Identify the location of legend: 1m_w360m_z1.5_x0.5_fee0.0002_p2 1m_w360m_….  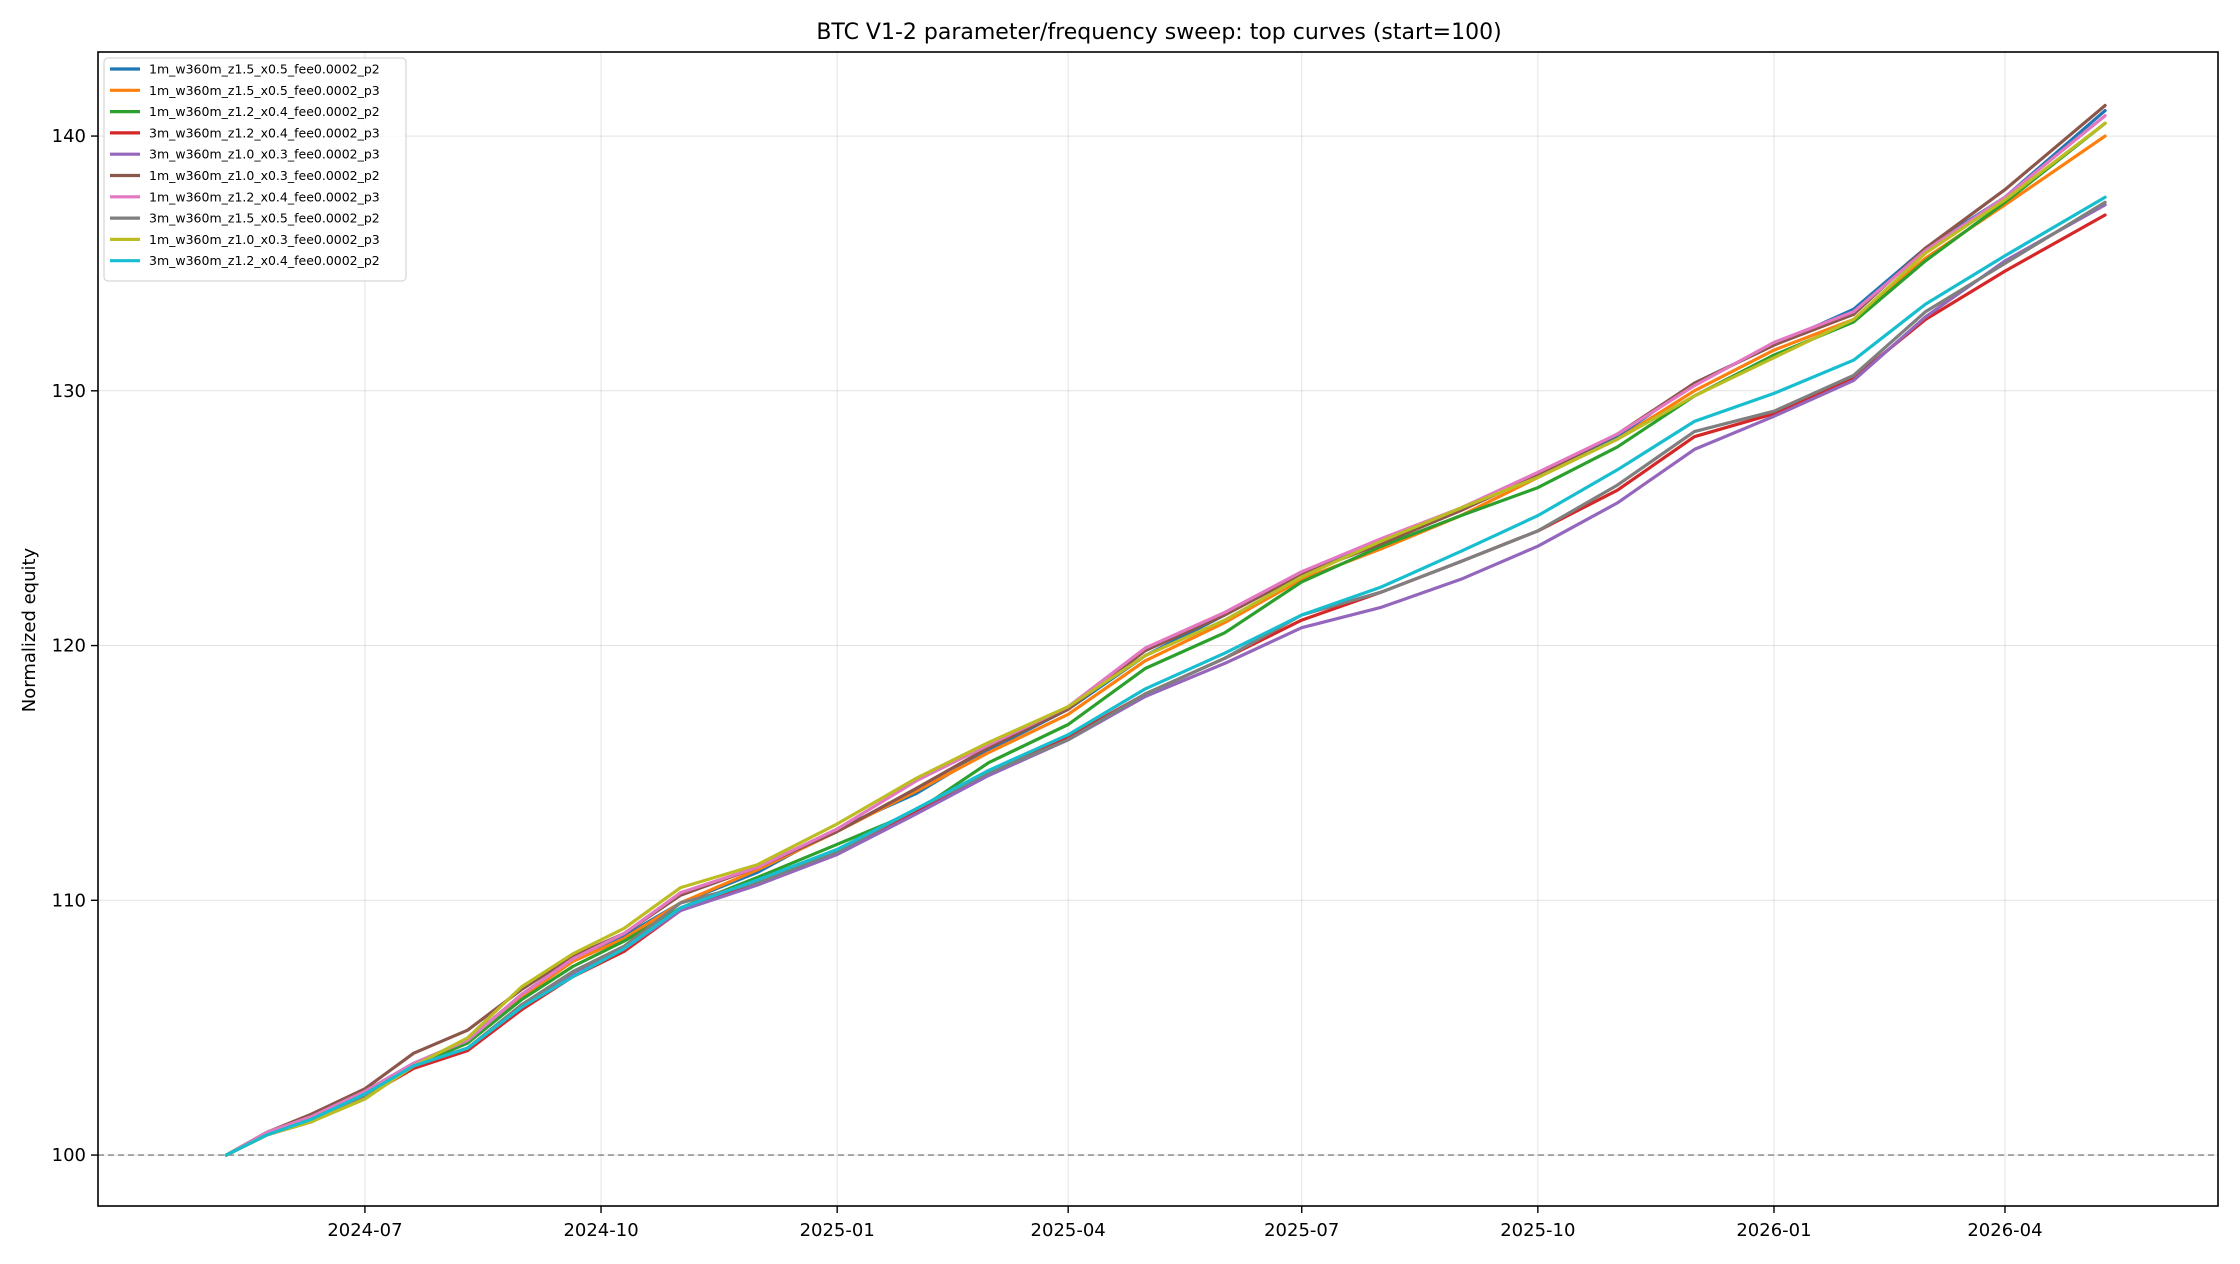
(255, 169).